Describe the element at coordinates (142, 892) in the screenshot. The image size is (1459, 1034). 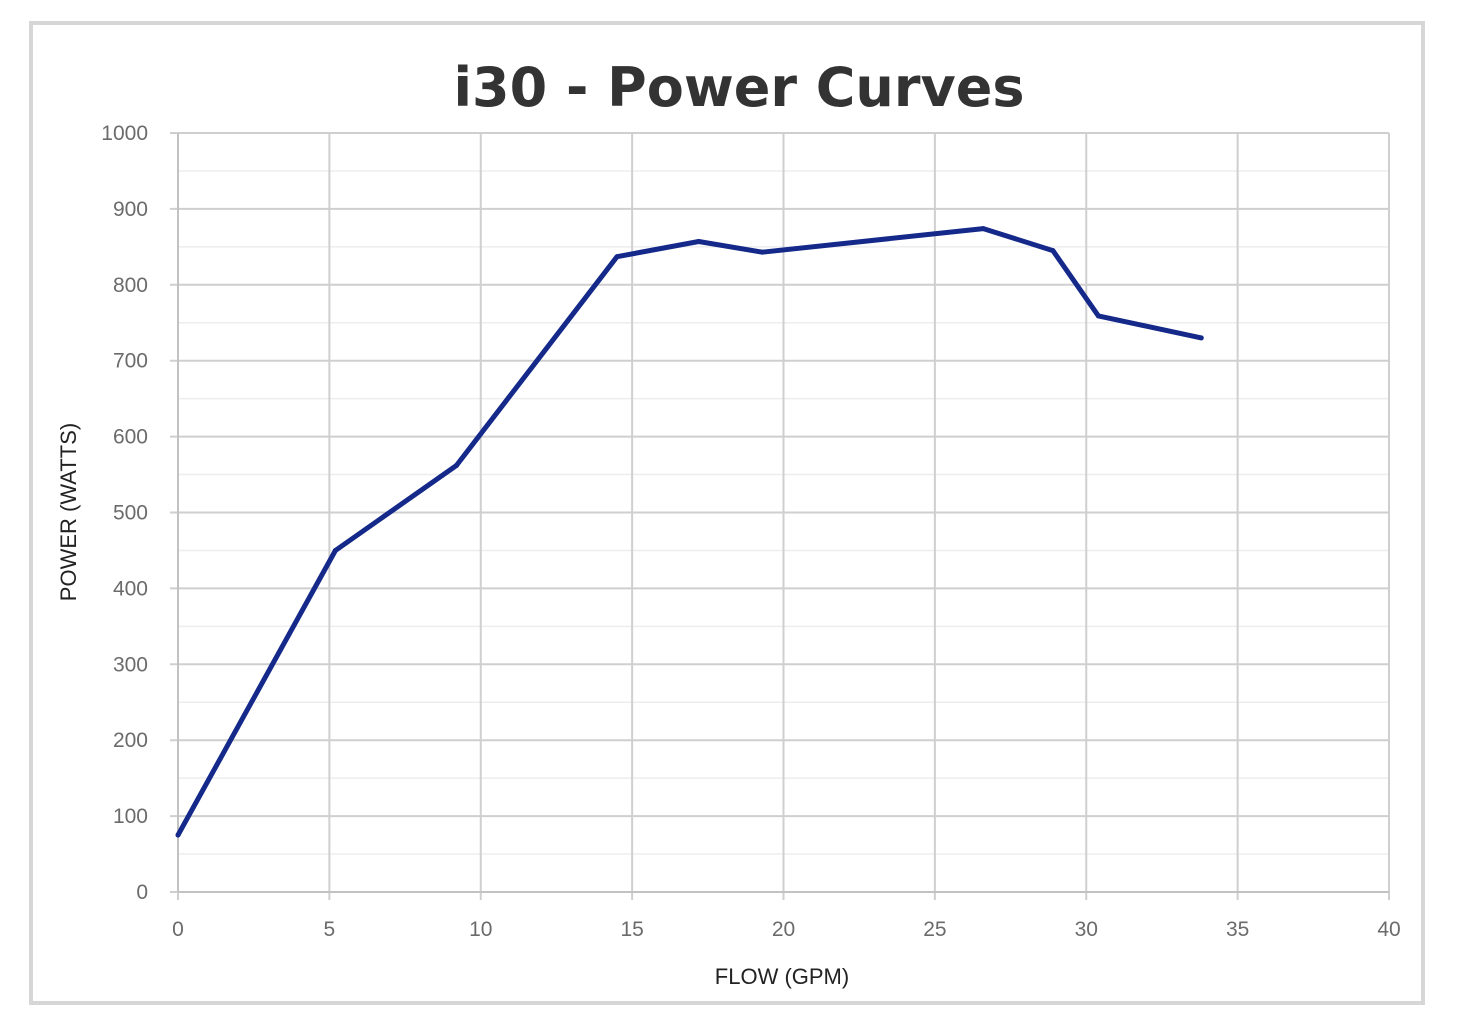
I see `y-tick-label: 0` at that location.